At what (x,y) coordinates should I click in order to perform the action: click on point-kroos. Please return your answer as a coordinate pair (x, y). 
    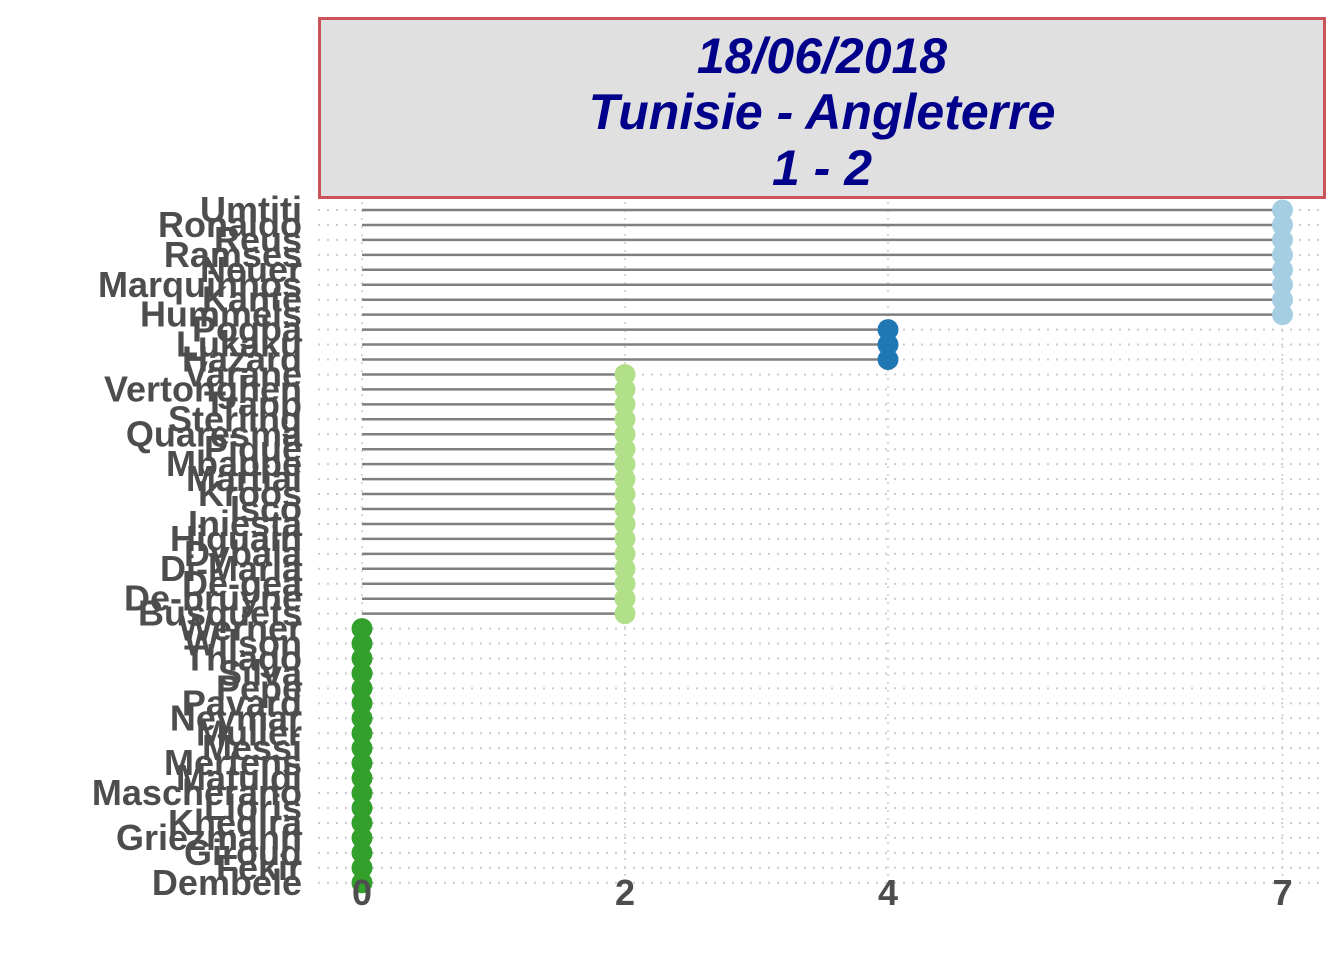
    Looking at the image, I should click on (625, 494).